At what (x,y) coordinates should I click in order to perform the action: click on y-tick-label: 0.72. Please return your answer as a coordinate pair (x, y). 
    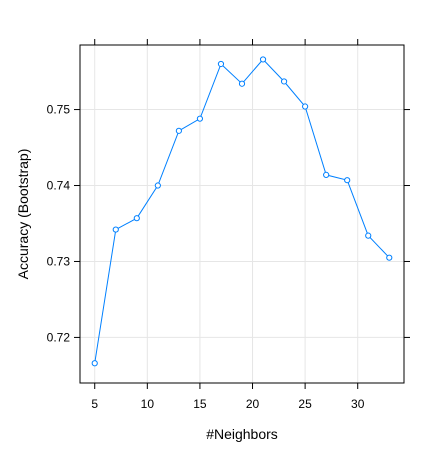
    Looking at the image, I should click on (59, 337).